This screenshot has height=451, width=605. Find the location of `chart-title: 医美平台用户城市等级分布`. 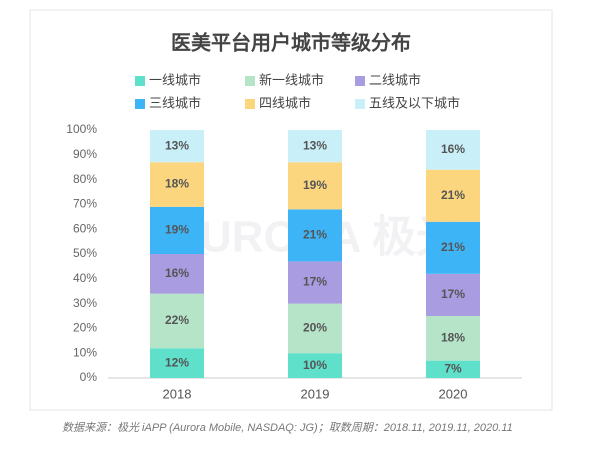

chart-title: 医美平台用户城市等级分布 is located at coordinates (291, 42).